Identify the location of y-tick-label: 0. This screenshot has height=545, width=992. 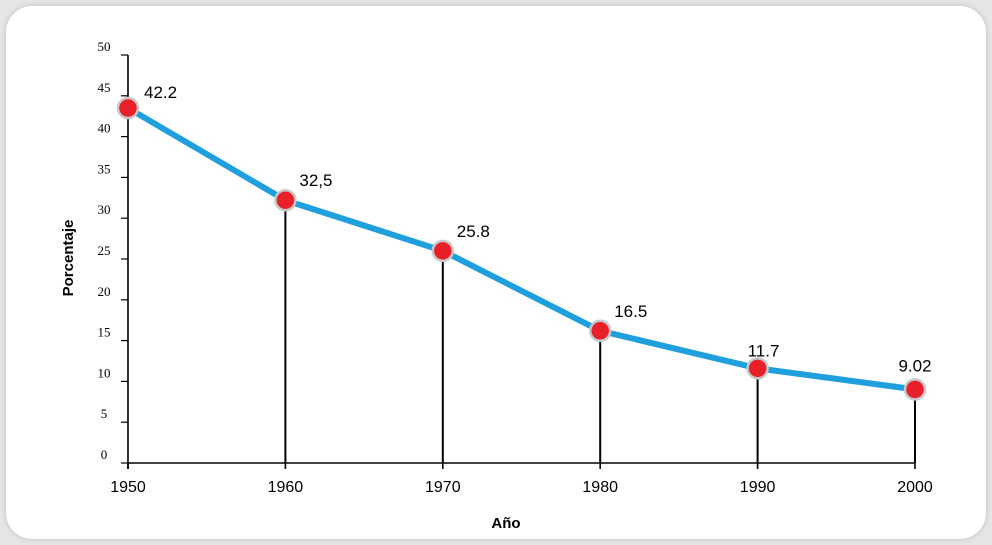
(104, 454).